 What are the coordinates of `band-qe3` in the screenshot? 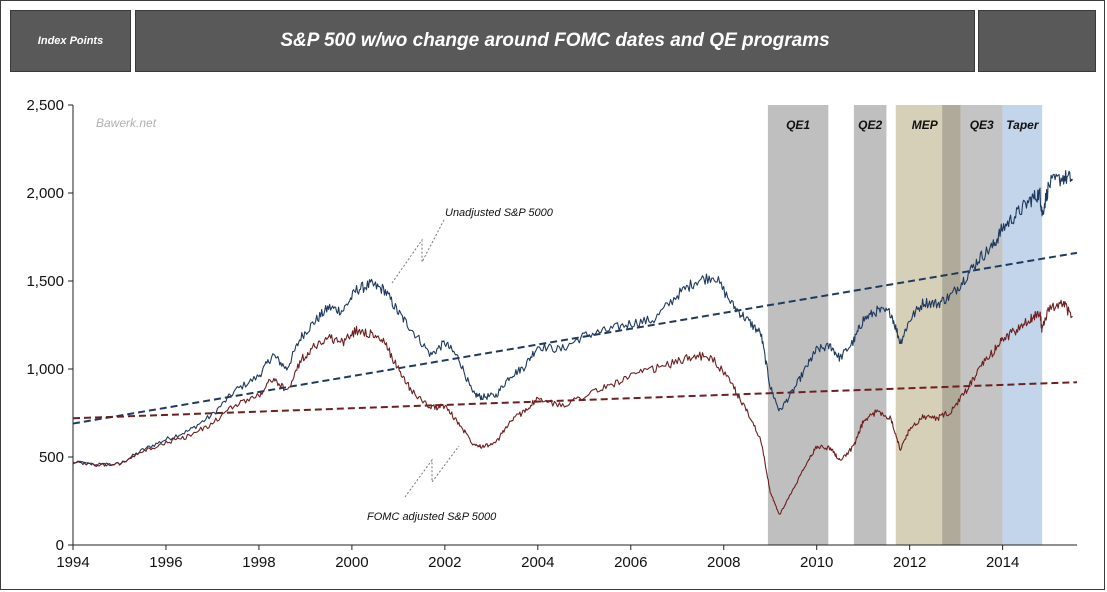 It's located at (981, 325).